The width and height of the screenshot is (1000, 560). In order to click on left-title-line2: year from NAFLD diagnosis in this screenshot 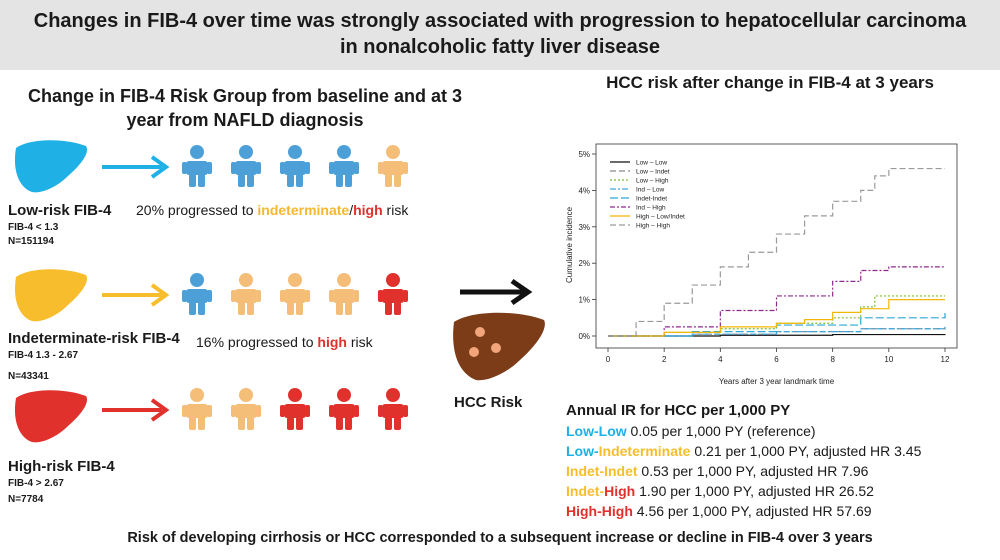, I will do `click(245, 120)`.